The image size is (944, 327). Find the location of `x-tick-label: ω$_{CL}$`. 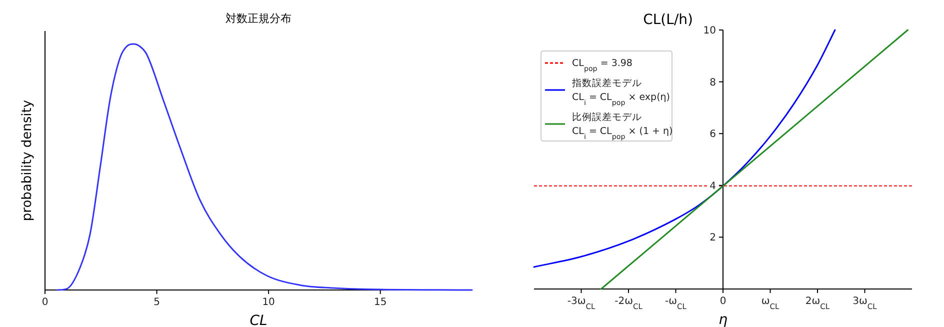

x-tick-label: ω$_{CL}$ is located at coordinates (770, 303).